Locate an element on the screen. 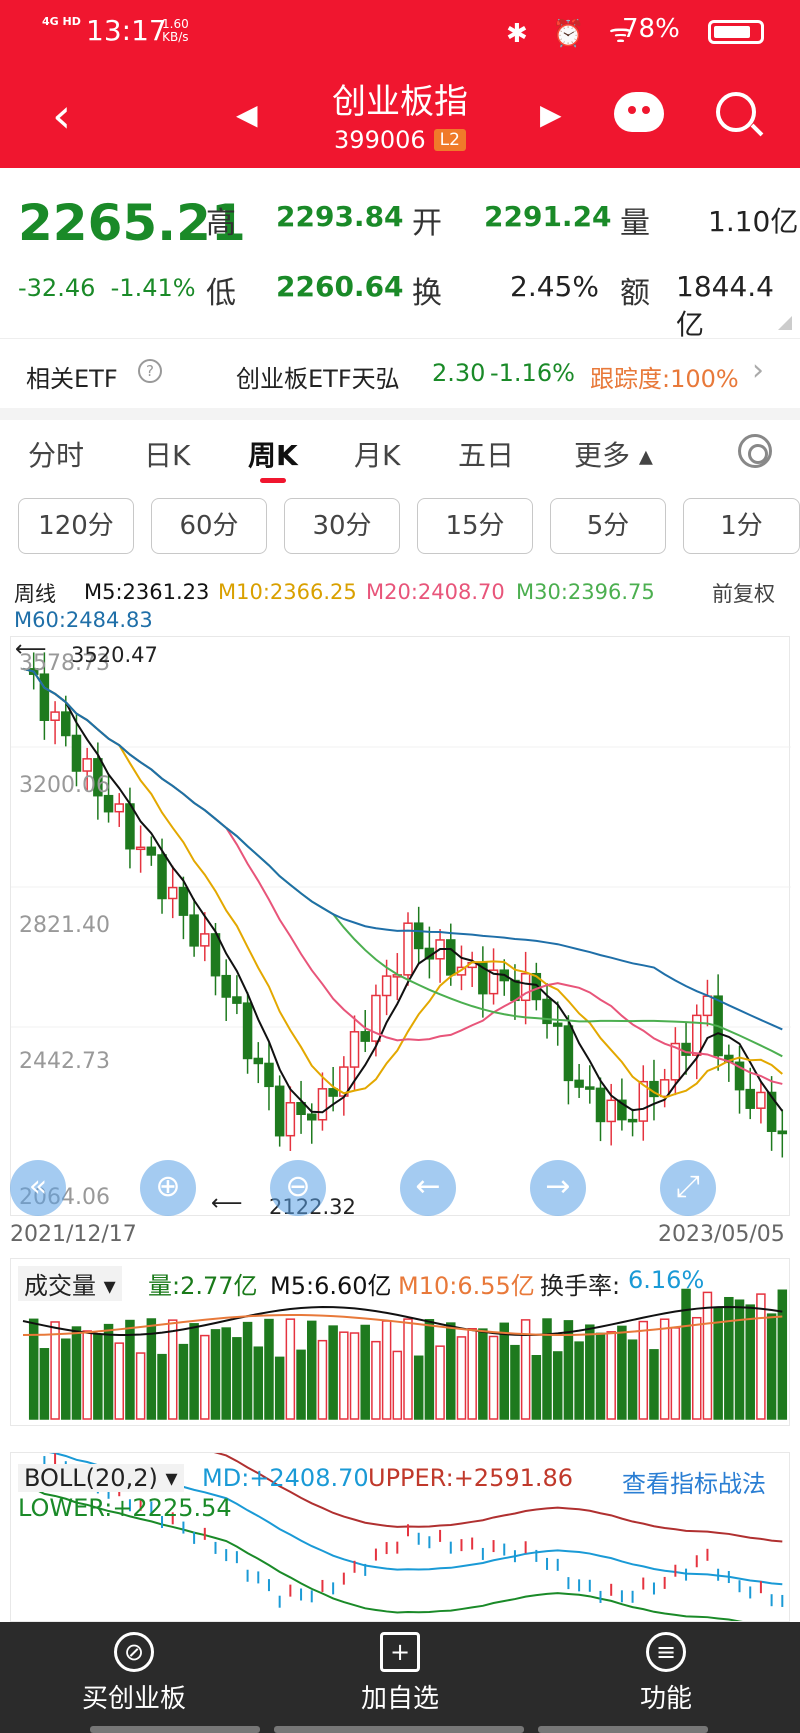 This screenshot has height=1733, width=800. turnover-label: 换 is located at coordinates (427, 293).